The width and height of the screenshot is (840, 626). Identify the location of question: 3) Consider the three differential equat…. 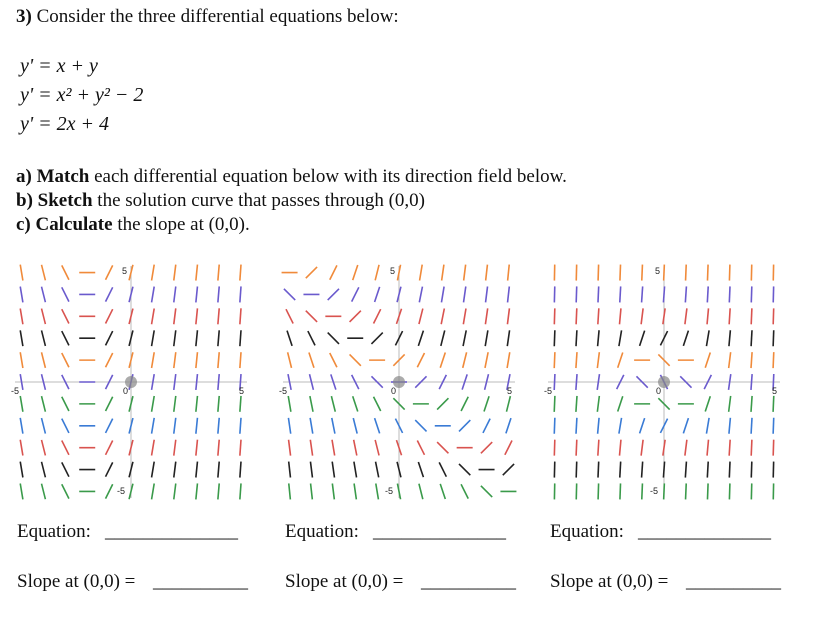
(207, 17).